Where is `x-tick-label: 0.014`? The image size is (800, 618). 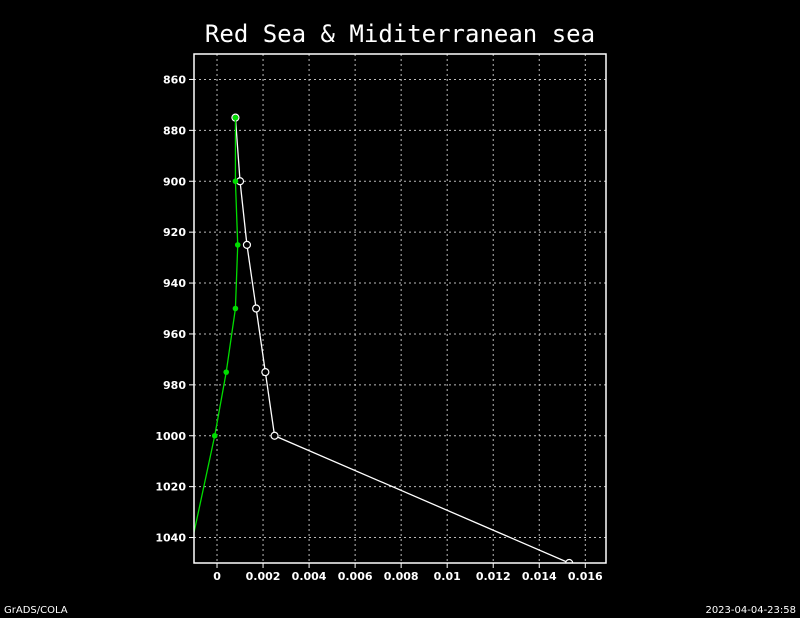 x-tick-label: 0.014 is located at coordinates (539, 576).